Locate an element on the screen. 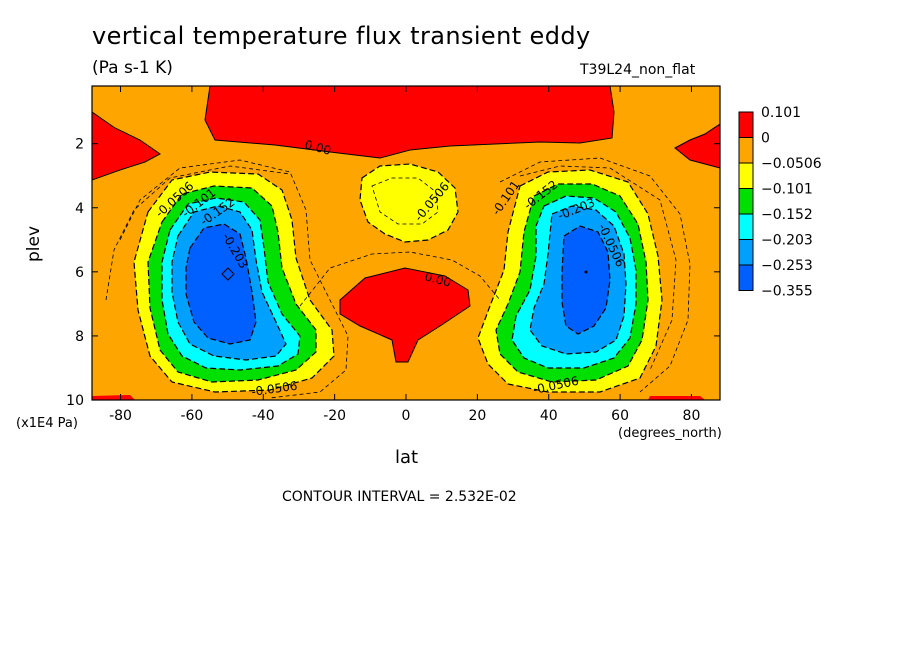  x-tick-label: -60 is located at coordinates (191, 416).